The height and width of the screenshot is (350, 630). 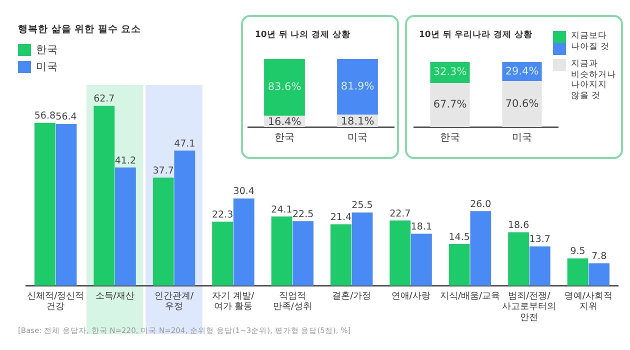 What do you see at coordinates (234, 301) in the screenshot?
I see `x-tick-label: 자기 계발/ 여가 활동` at bounding box center [234, 301].